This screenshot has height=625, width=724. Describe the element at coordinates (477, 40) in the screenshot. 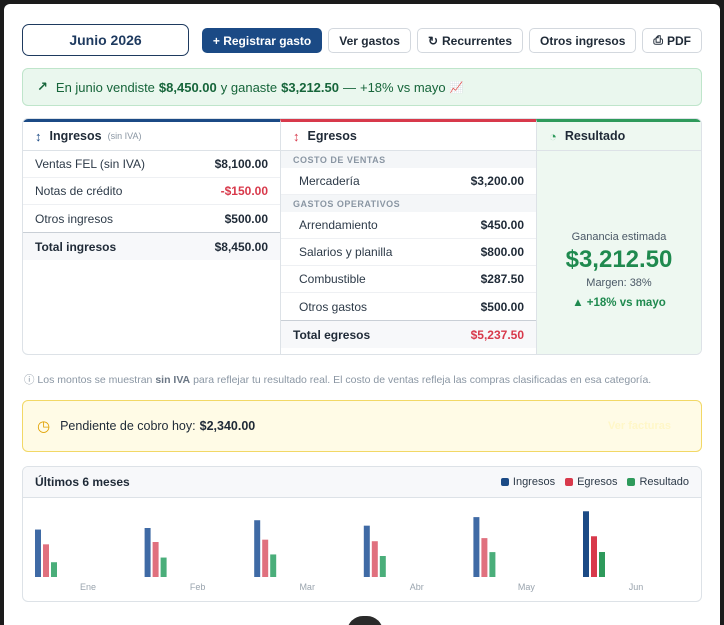

I see `recurring-label: Recurrentes` at that location.